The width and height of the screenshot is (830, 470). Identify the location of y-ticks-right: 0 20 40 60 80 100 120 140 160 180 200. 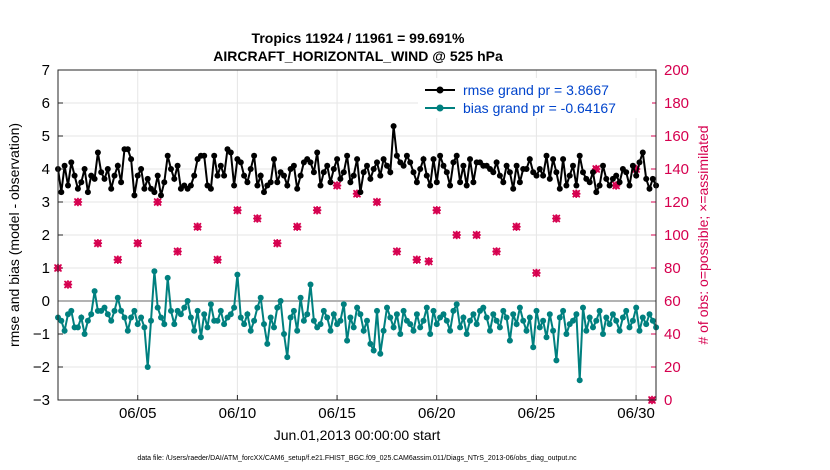
(670, 235).